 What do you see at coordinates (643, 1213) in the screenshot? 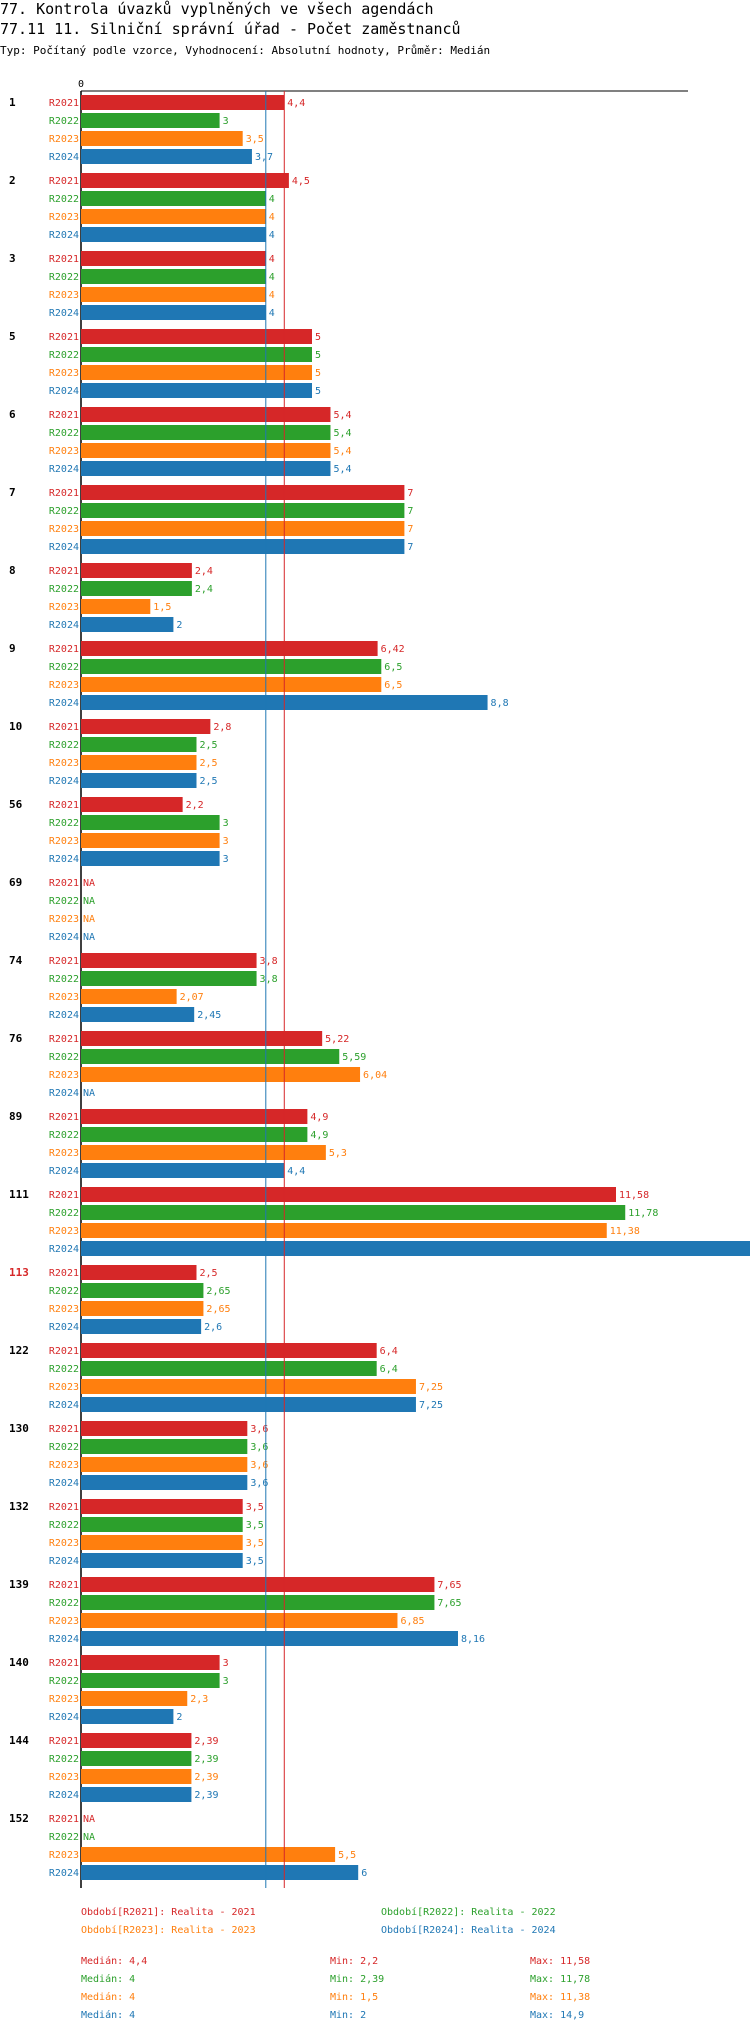
I see `data-label: 11,78` at bounding box center [643, 1213].